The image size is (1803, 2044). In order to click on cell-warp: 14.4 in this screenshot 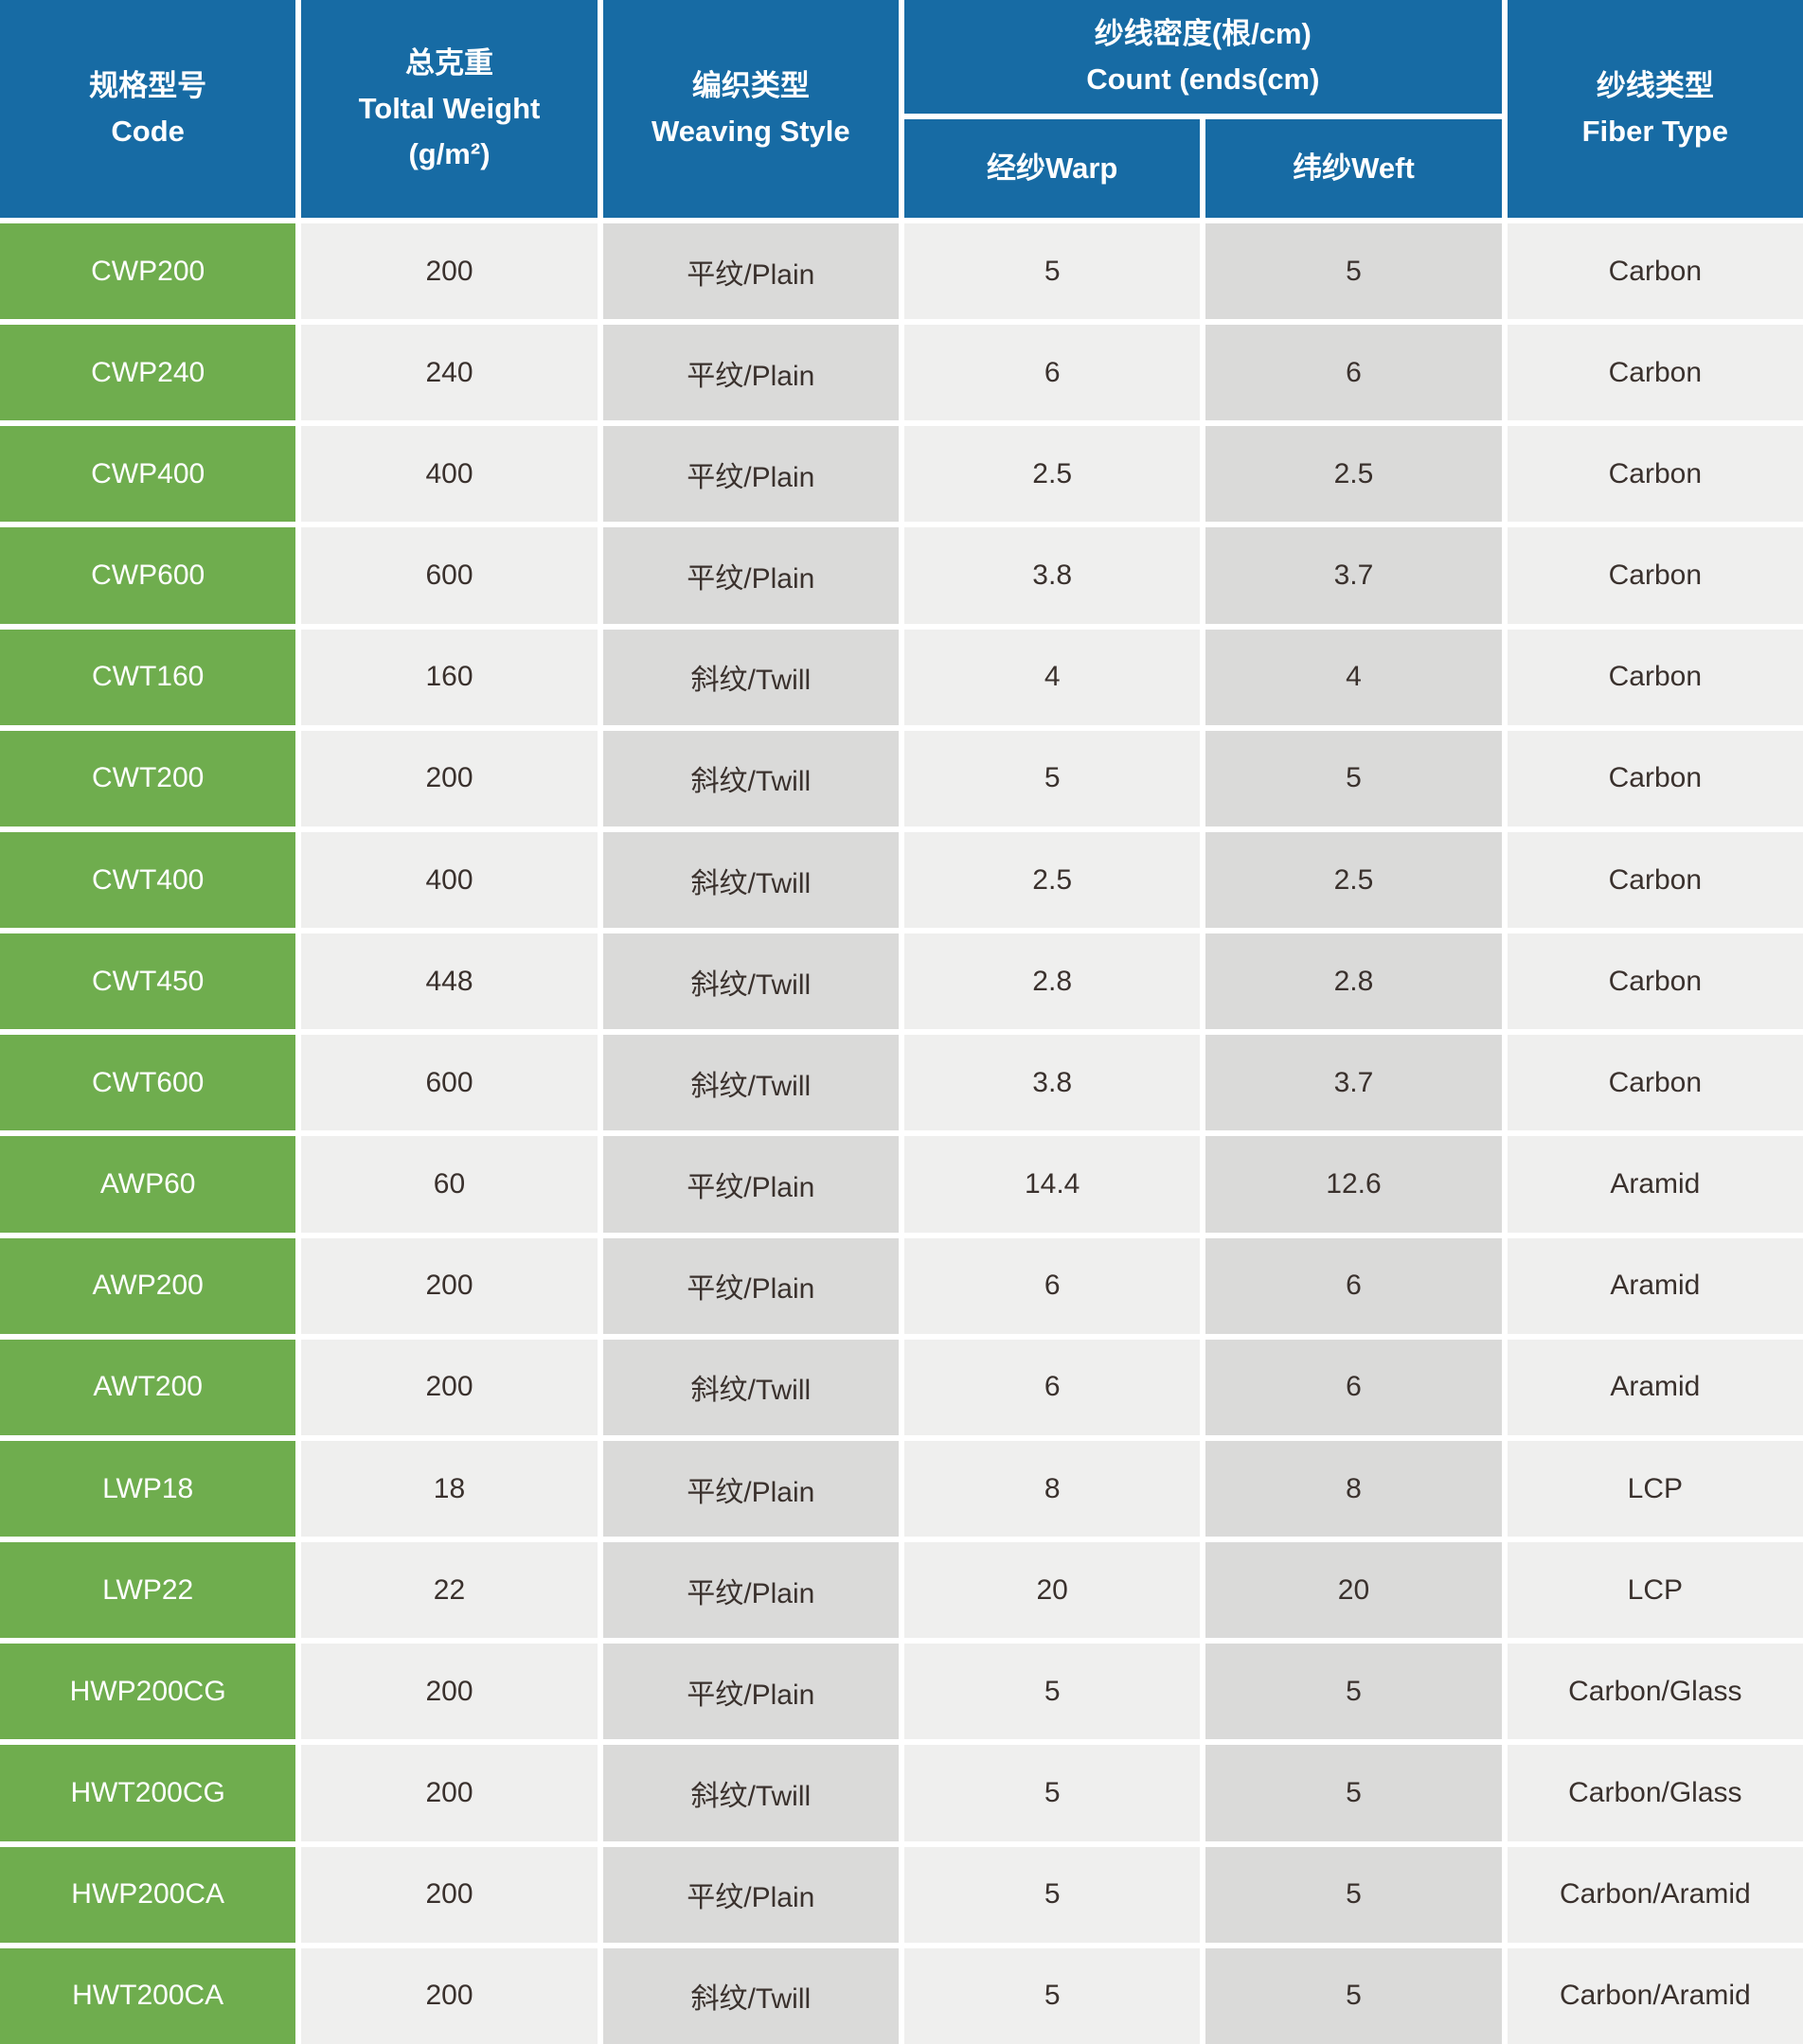, I will do `click(1052, 1184)`.